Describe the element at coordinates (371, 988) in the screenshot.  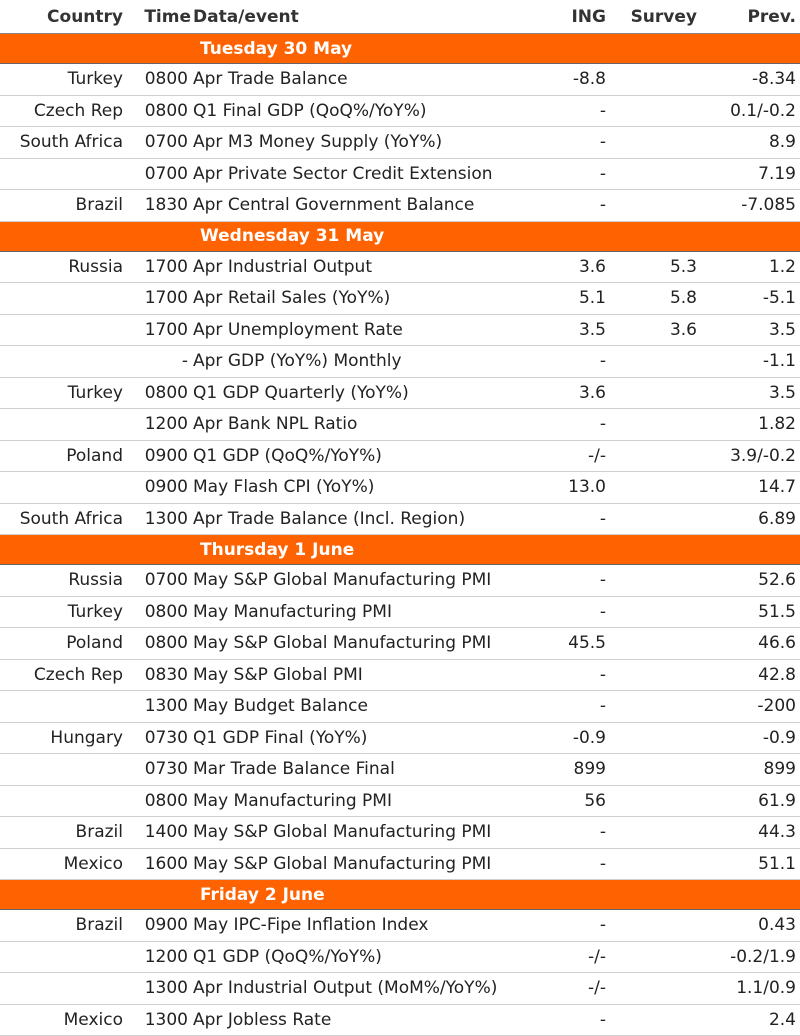
I see `cell-event: Apr Industrial Output (MoM%/YoY%)` at that location.